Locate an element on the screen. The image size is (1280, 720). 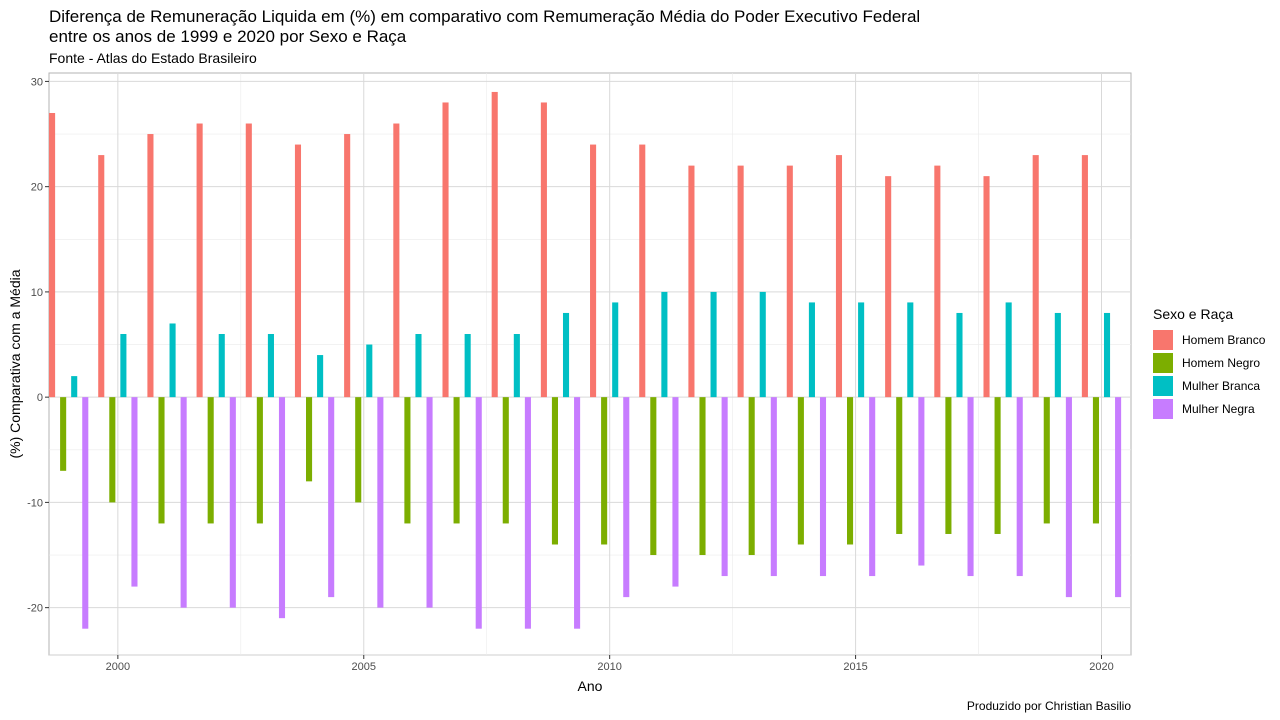
y-tick-label: 30 is located at coordinates (37, 82).